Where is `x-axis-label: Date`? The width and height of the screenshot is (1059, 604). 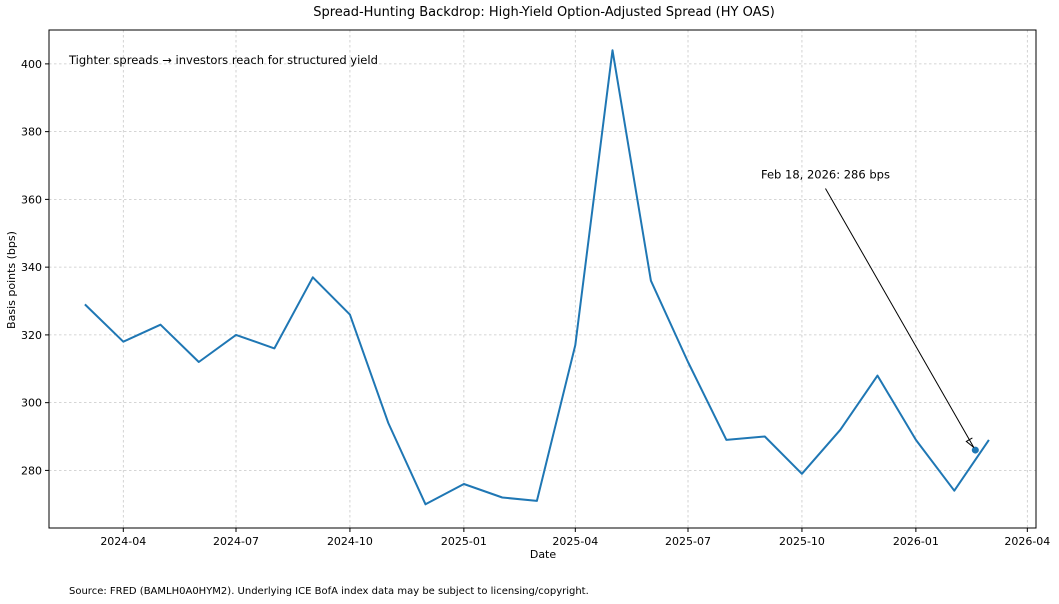 x-axis-label: Date is located at coordinates (543, 554).